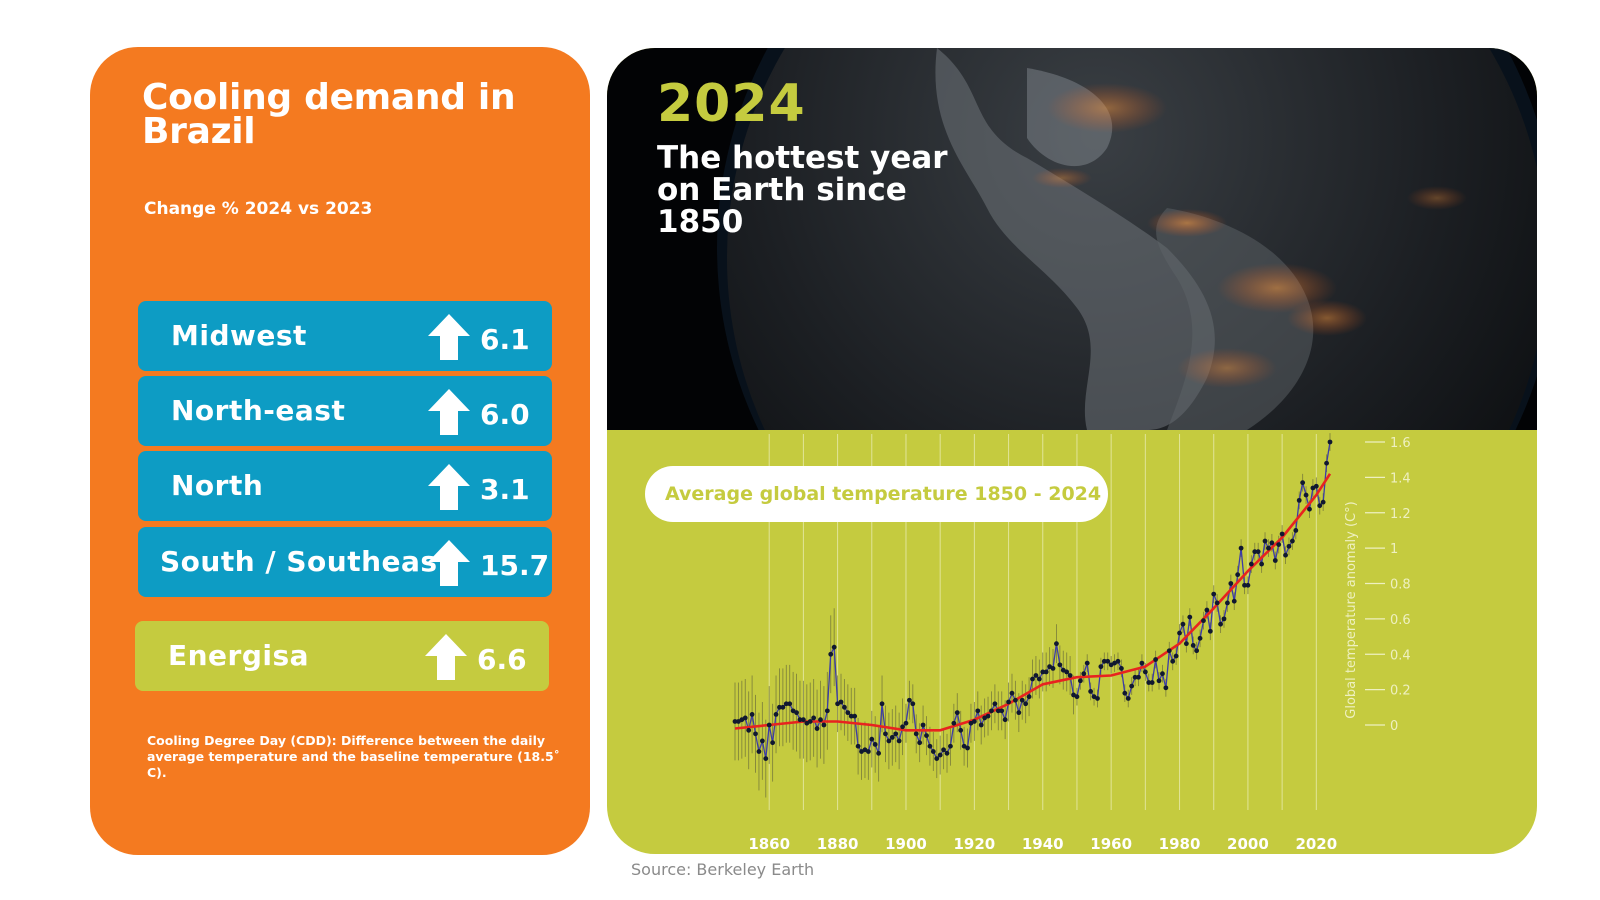  I want to click on energisa-row: Energisa 6.6, so click(342, 656).